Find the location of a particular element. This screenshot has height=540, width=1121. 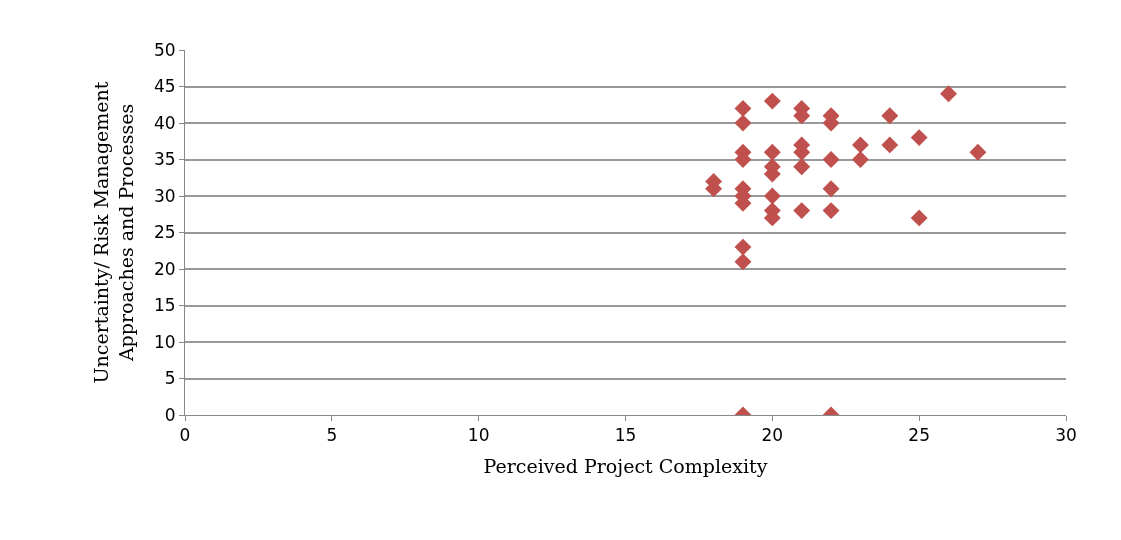

x-tick-label: 15 is located at coordinates (625, 435).